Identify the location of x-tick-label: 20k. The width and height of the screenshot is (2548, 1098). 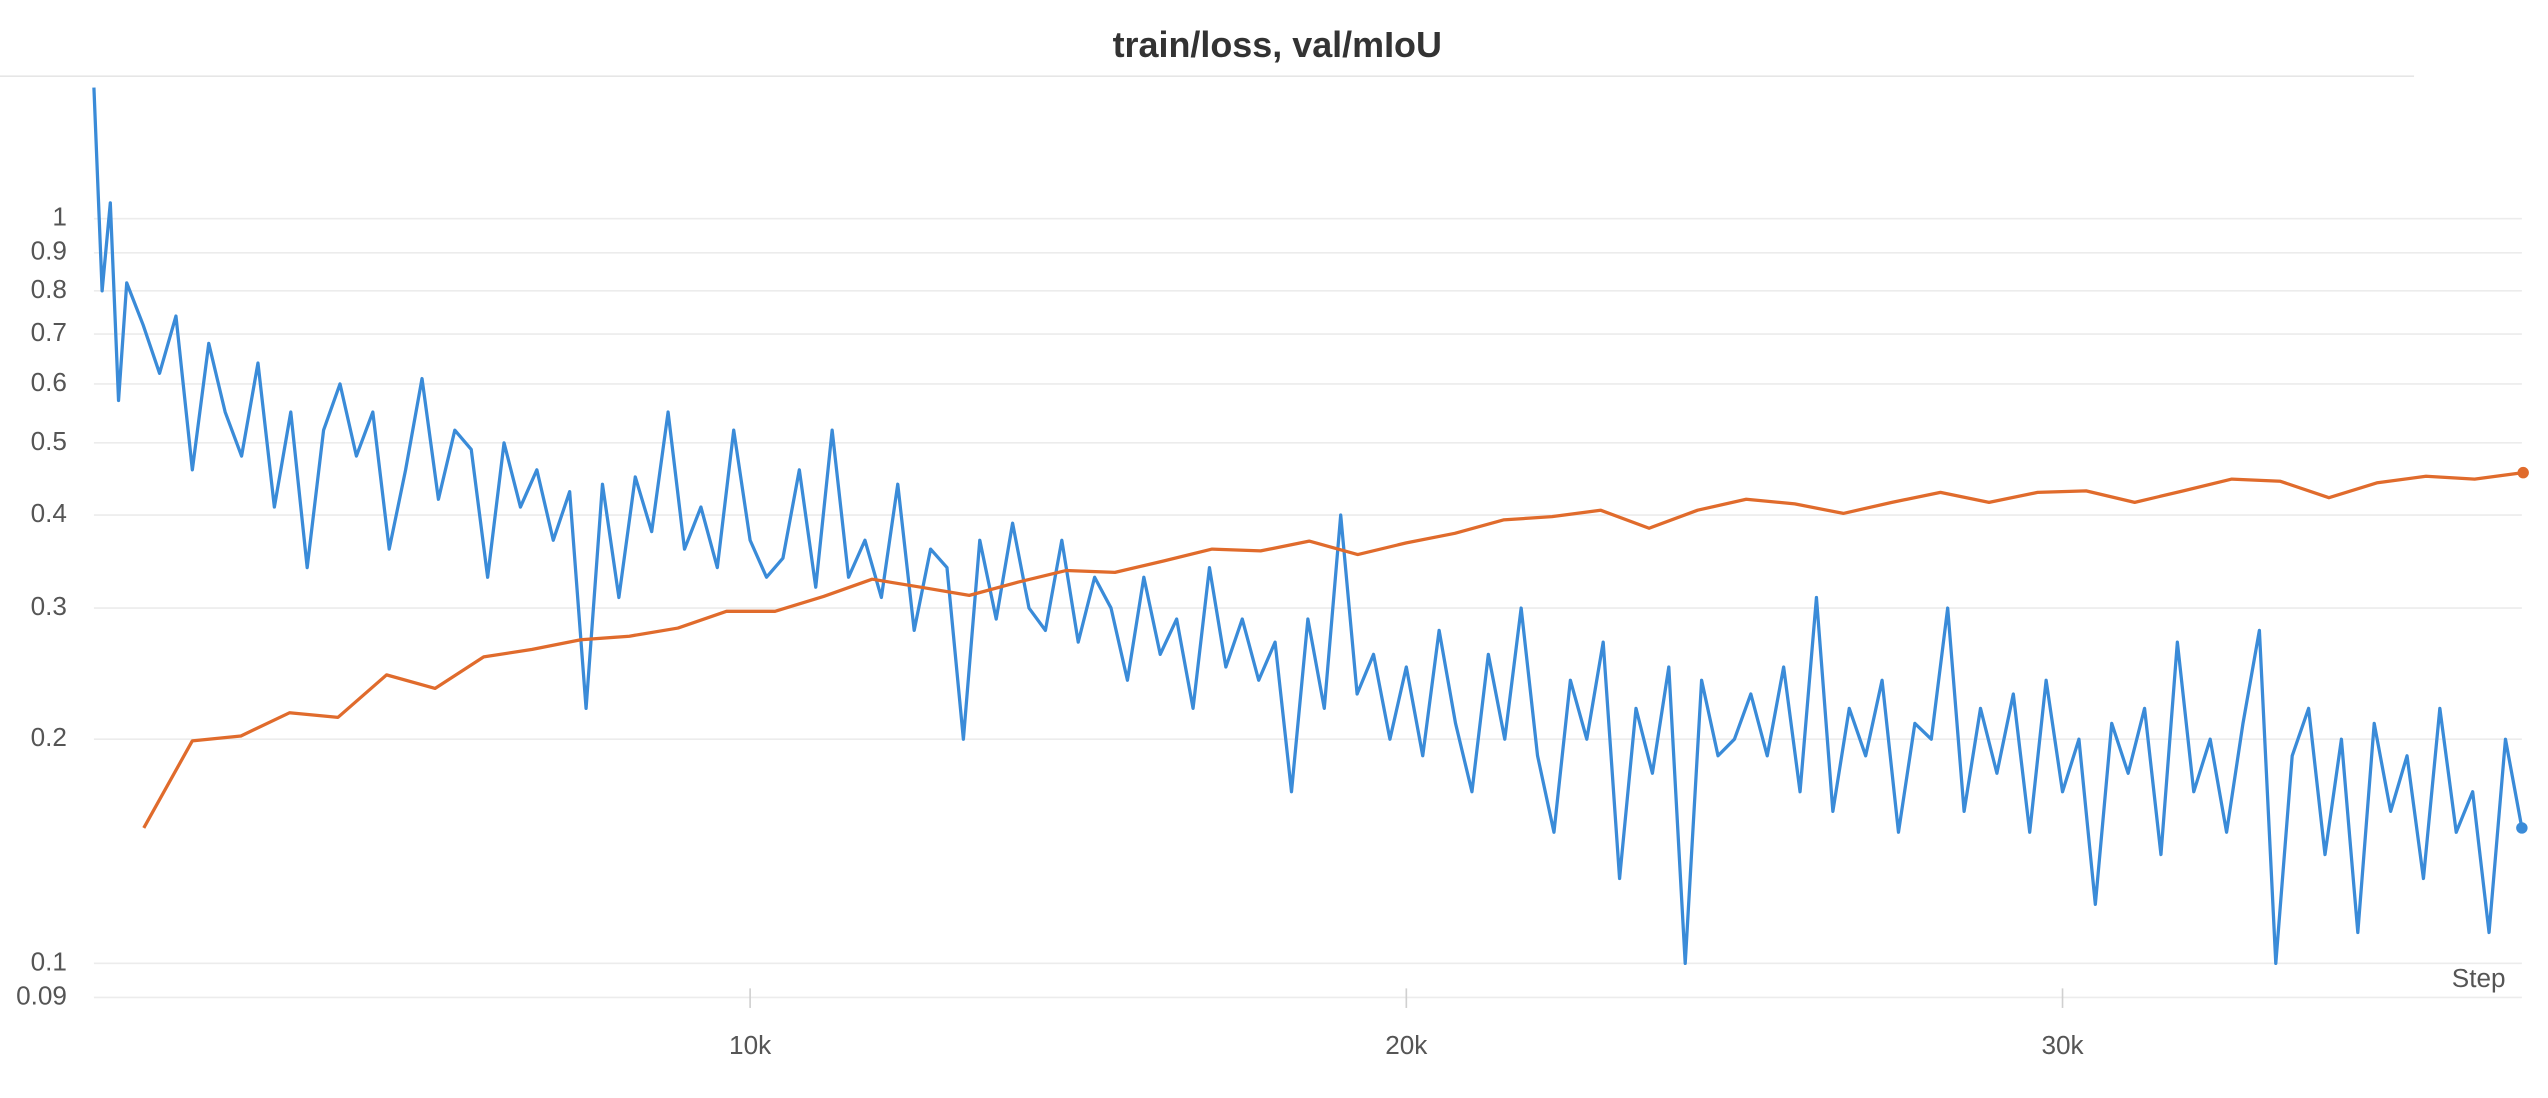
(1406, 1045).